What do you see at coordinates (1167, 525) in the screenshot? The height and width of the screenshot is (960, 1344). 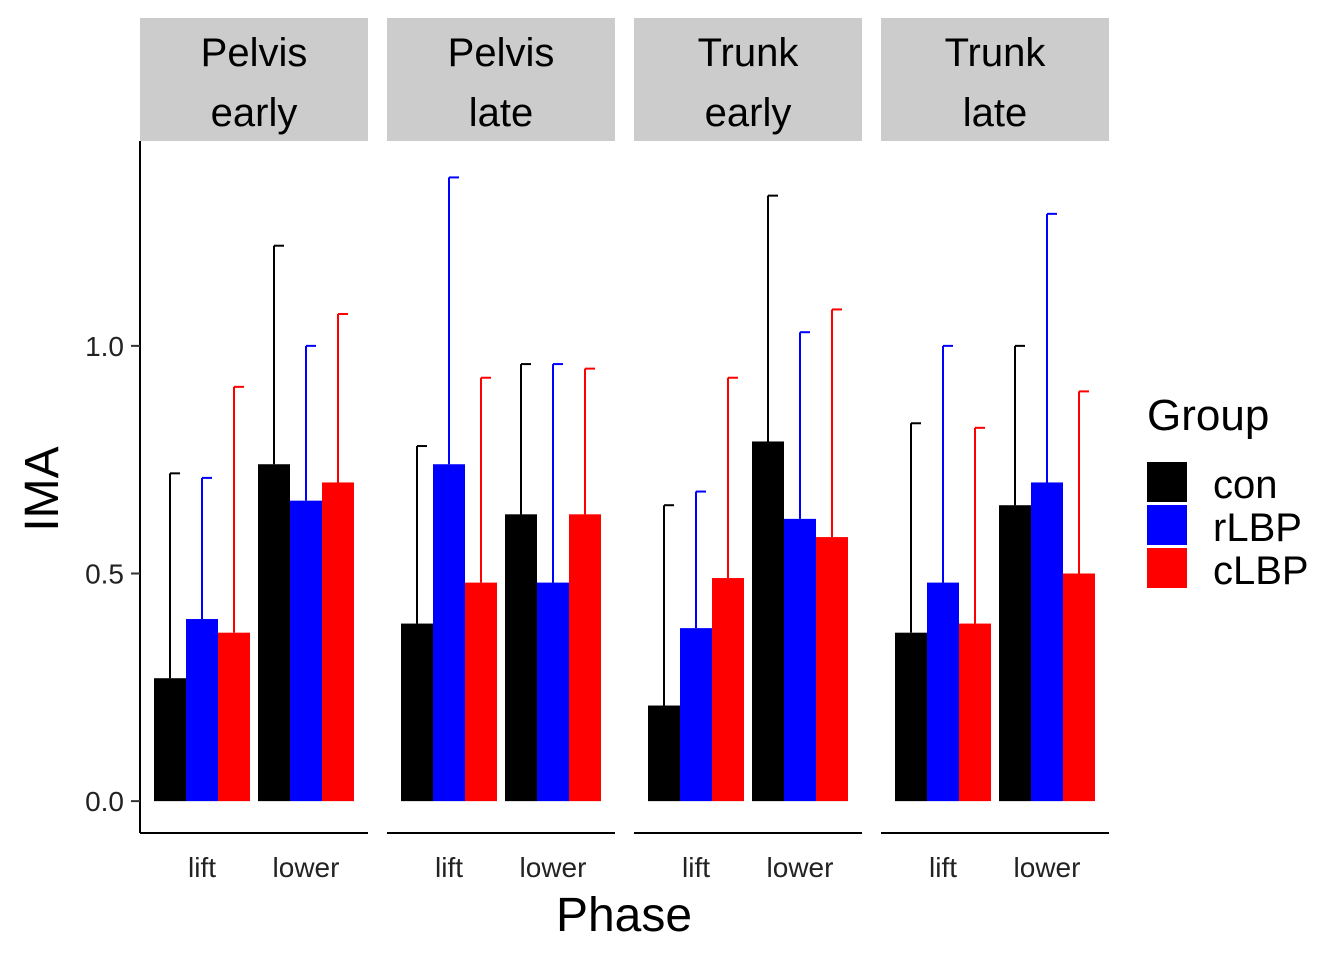 I see `legend-key-rlbp` at bounding box center [1167, 525].